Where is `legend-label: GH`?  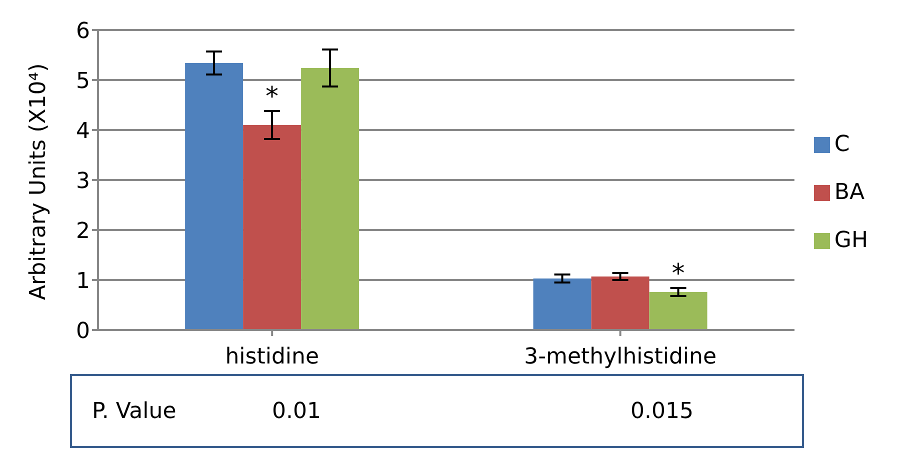 legend-label: GH is located at coordinates (851, 240).